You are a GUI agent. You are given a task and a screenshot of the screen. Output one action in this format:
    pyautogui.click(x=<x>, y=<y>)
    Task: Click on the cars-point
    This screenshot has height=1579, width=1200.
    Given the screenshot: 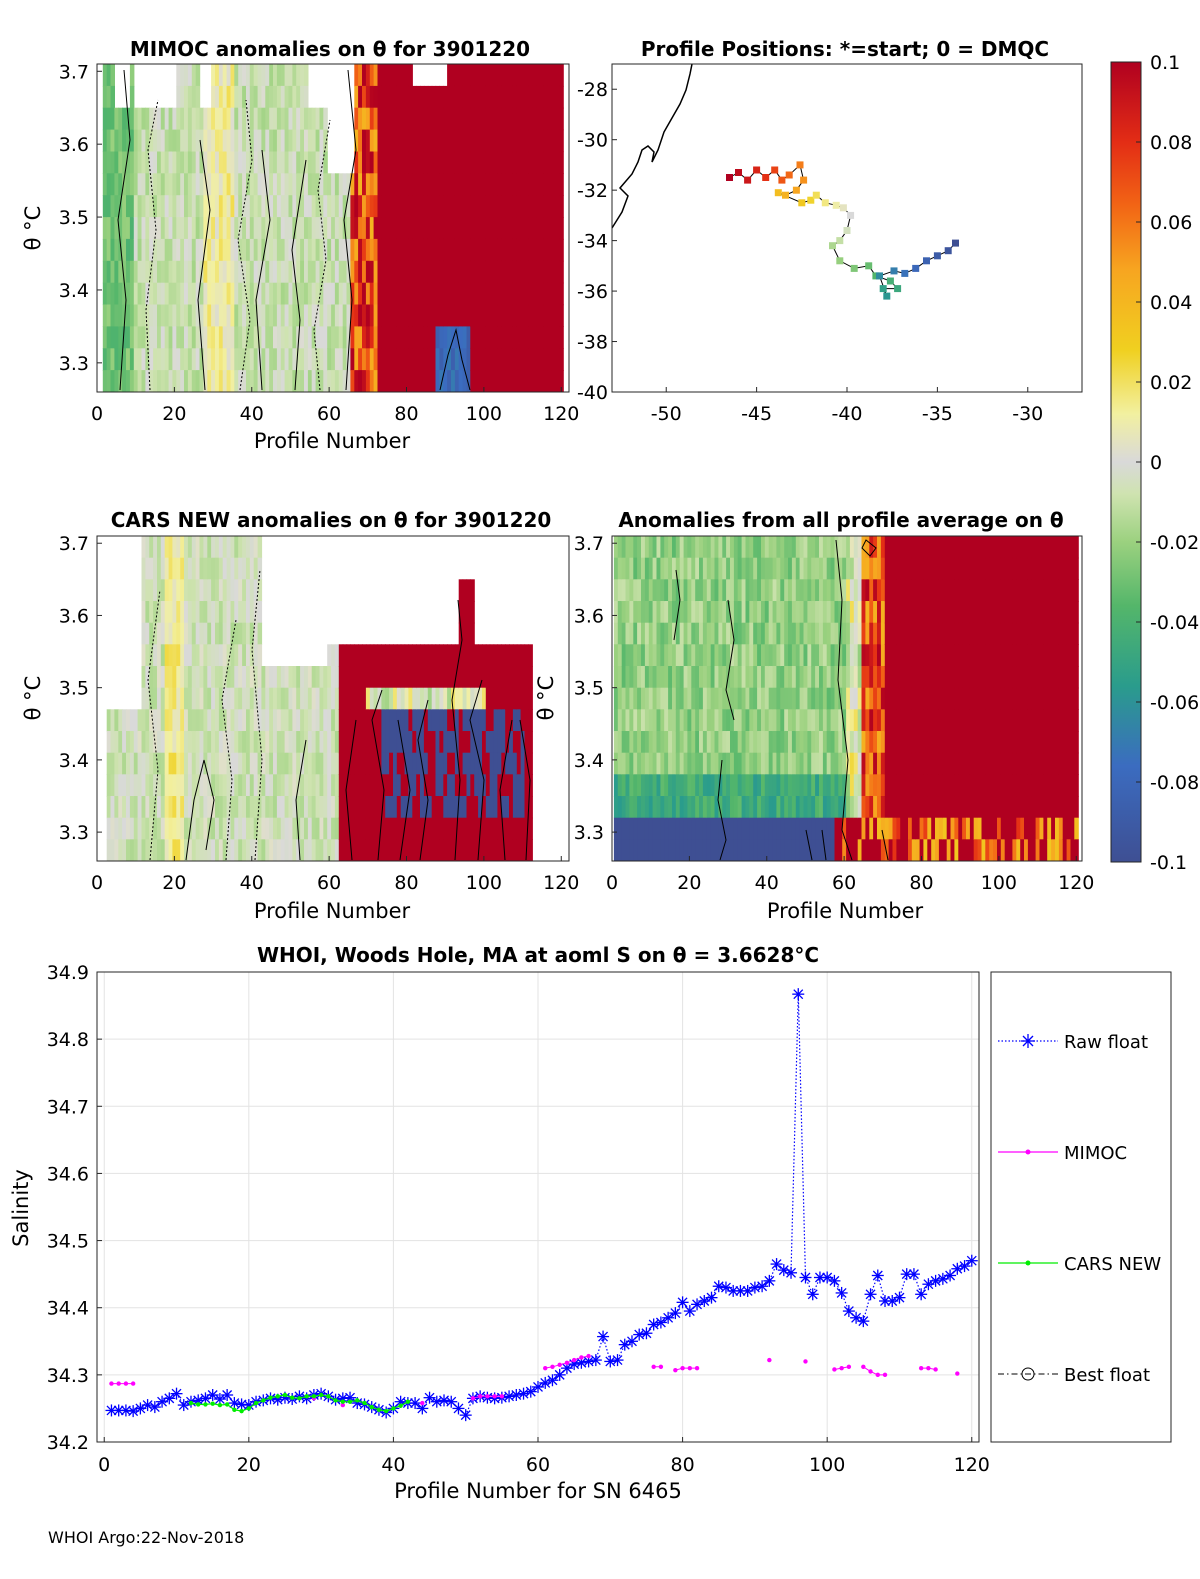 What is the action you would take?
    pyautogui.click(x=285, y=1395)
    